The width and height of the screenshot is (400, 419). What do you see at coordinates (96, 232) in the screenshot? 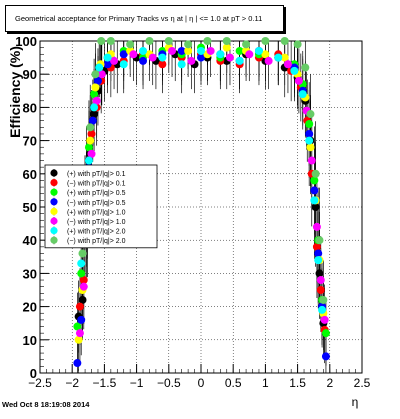
I see `legend-label: (+) with pT/|q|> 2.0` at bounding box center [96, 232].